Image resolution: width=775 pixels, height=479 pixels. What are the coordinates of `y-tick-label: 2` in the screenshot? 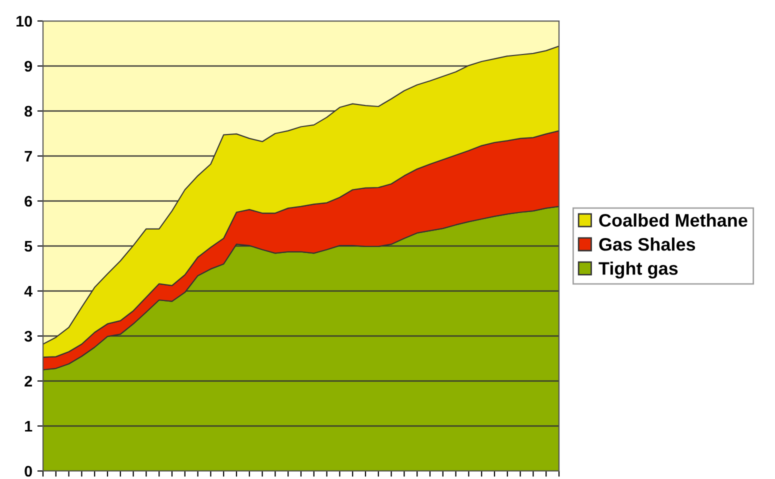 It's located at (28, 381).